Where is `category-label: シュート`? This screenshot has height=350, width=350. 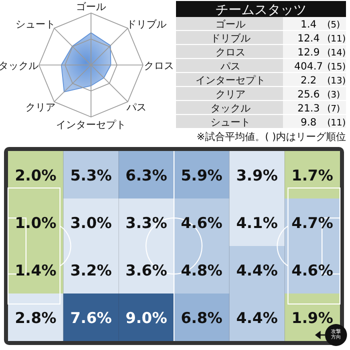
category-label: シュート is located at coordinates (230, 123).